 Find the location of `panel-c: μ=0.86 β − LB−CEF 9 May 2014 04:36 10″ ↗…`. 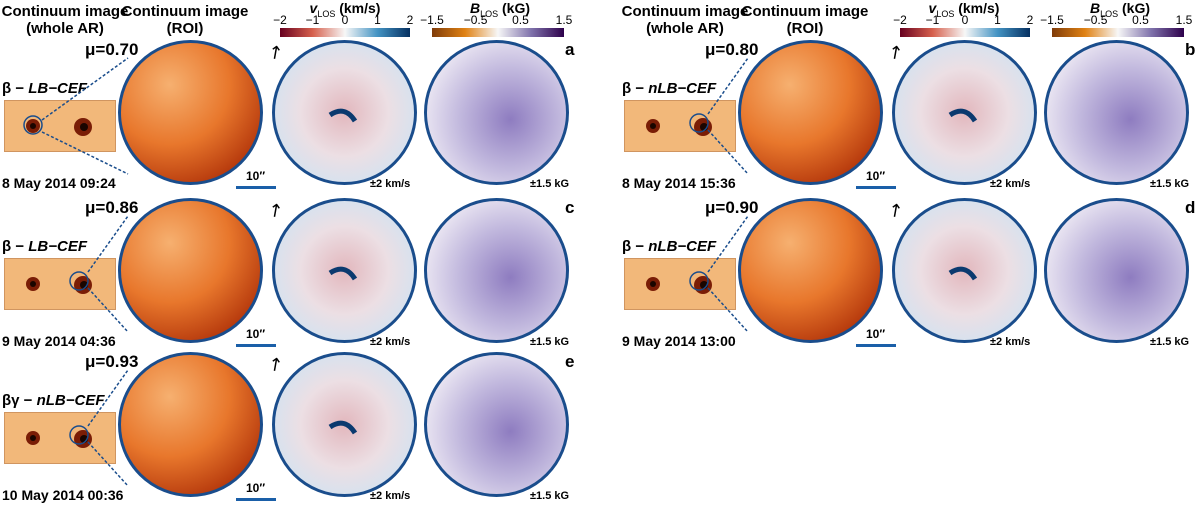

panel-c: μ=0.86 β − LB−CEF 9 May 2014 04:36 10″ ↗… is located at coordinates (290, 273).